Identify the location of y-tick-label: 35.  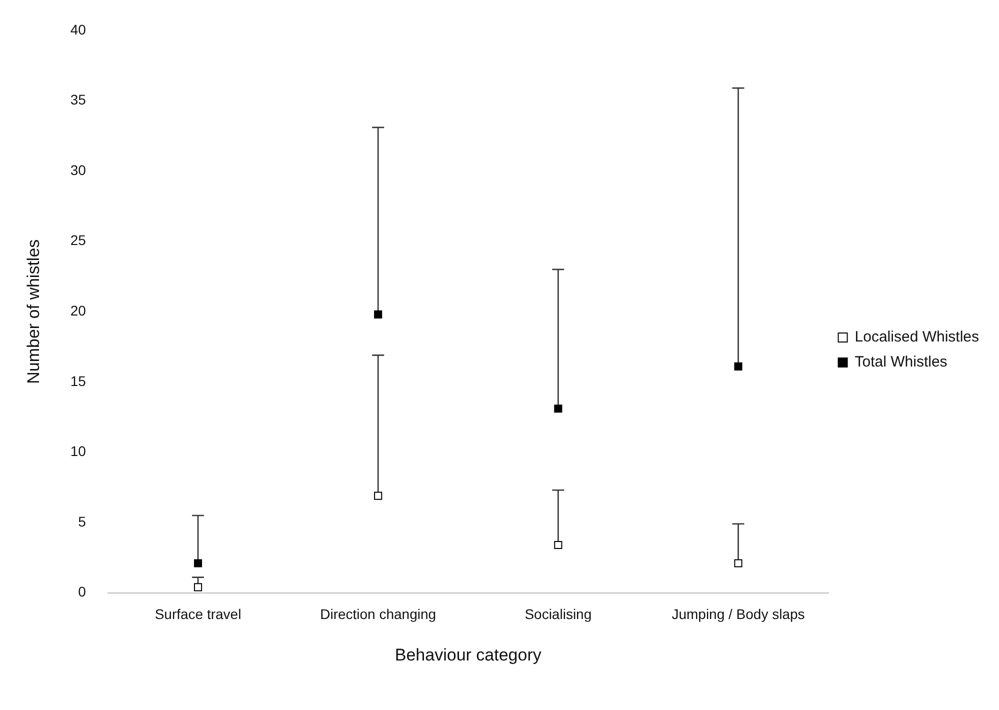
(78, 100).